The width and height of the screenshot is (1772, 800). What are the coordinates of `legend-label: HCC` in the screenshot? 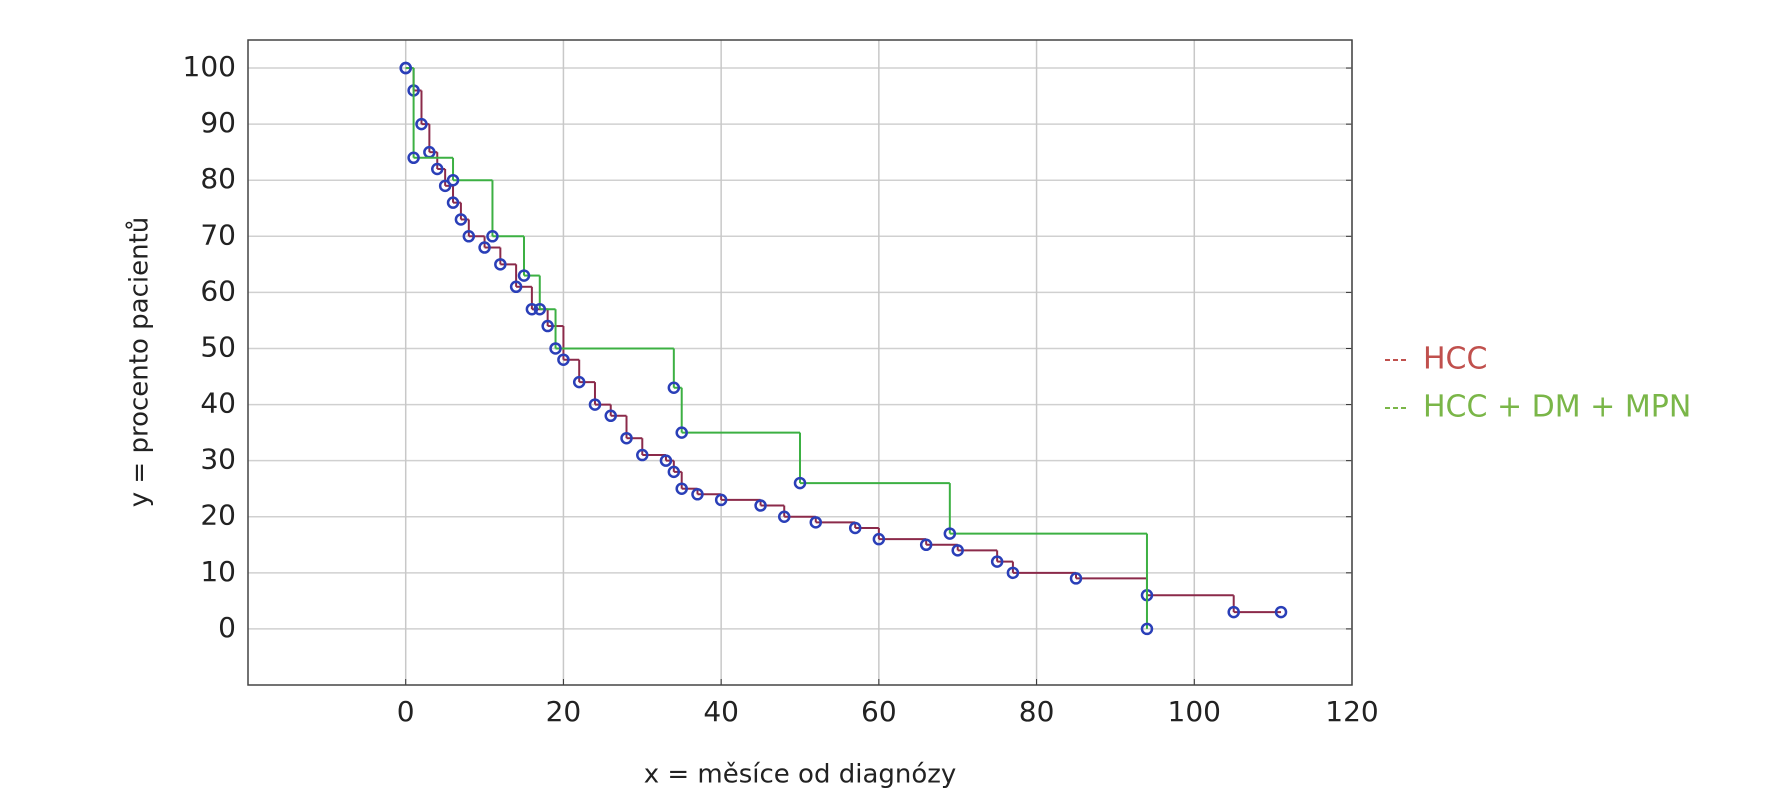 It's located at (1455, 359).